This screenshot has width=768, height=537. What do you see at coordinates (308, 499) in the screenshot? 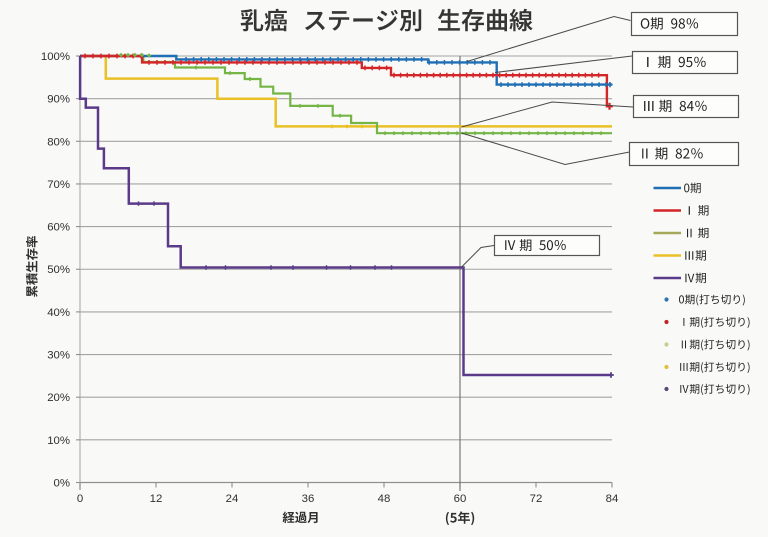
I see `svg-text: 36` at bounding box center [308, 499].